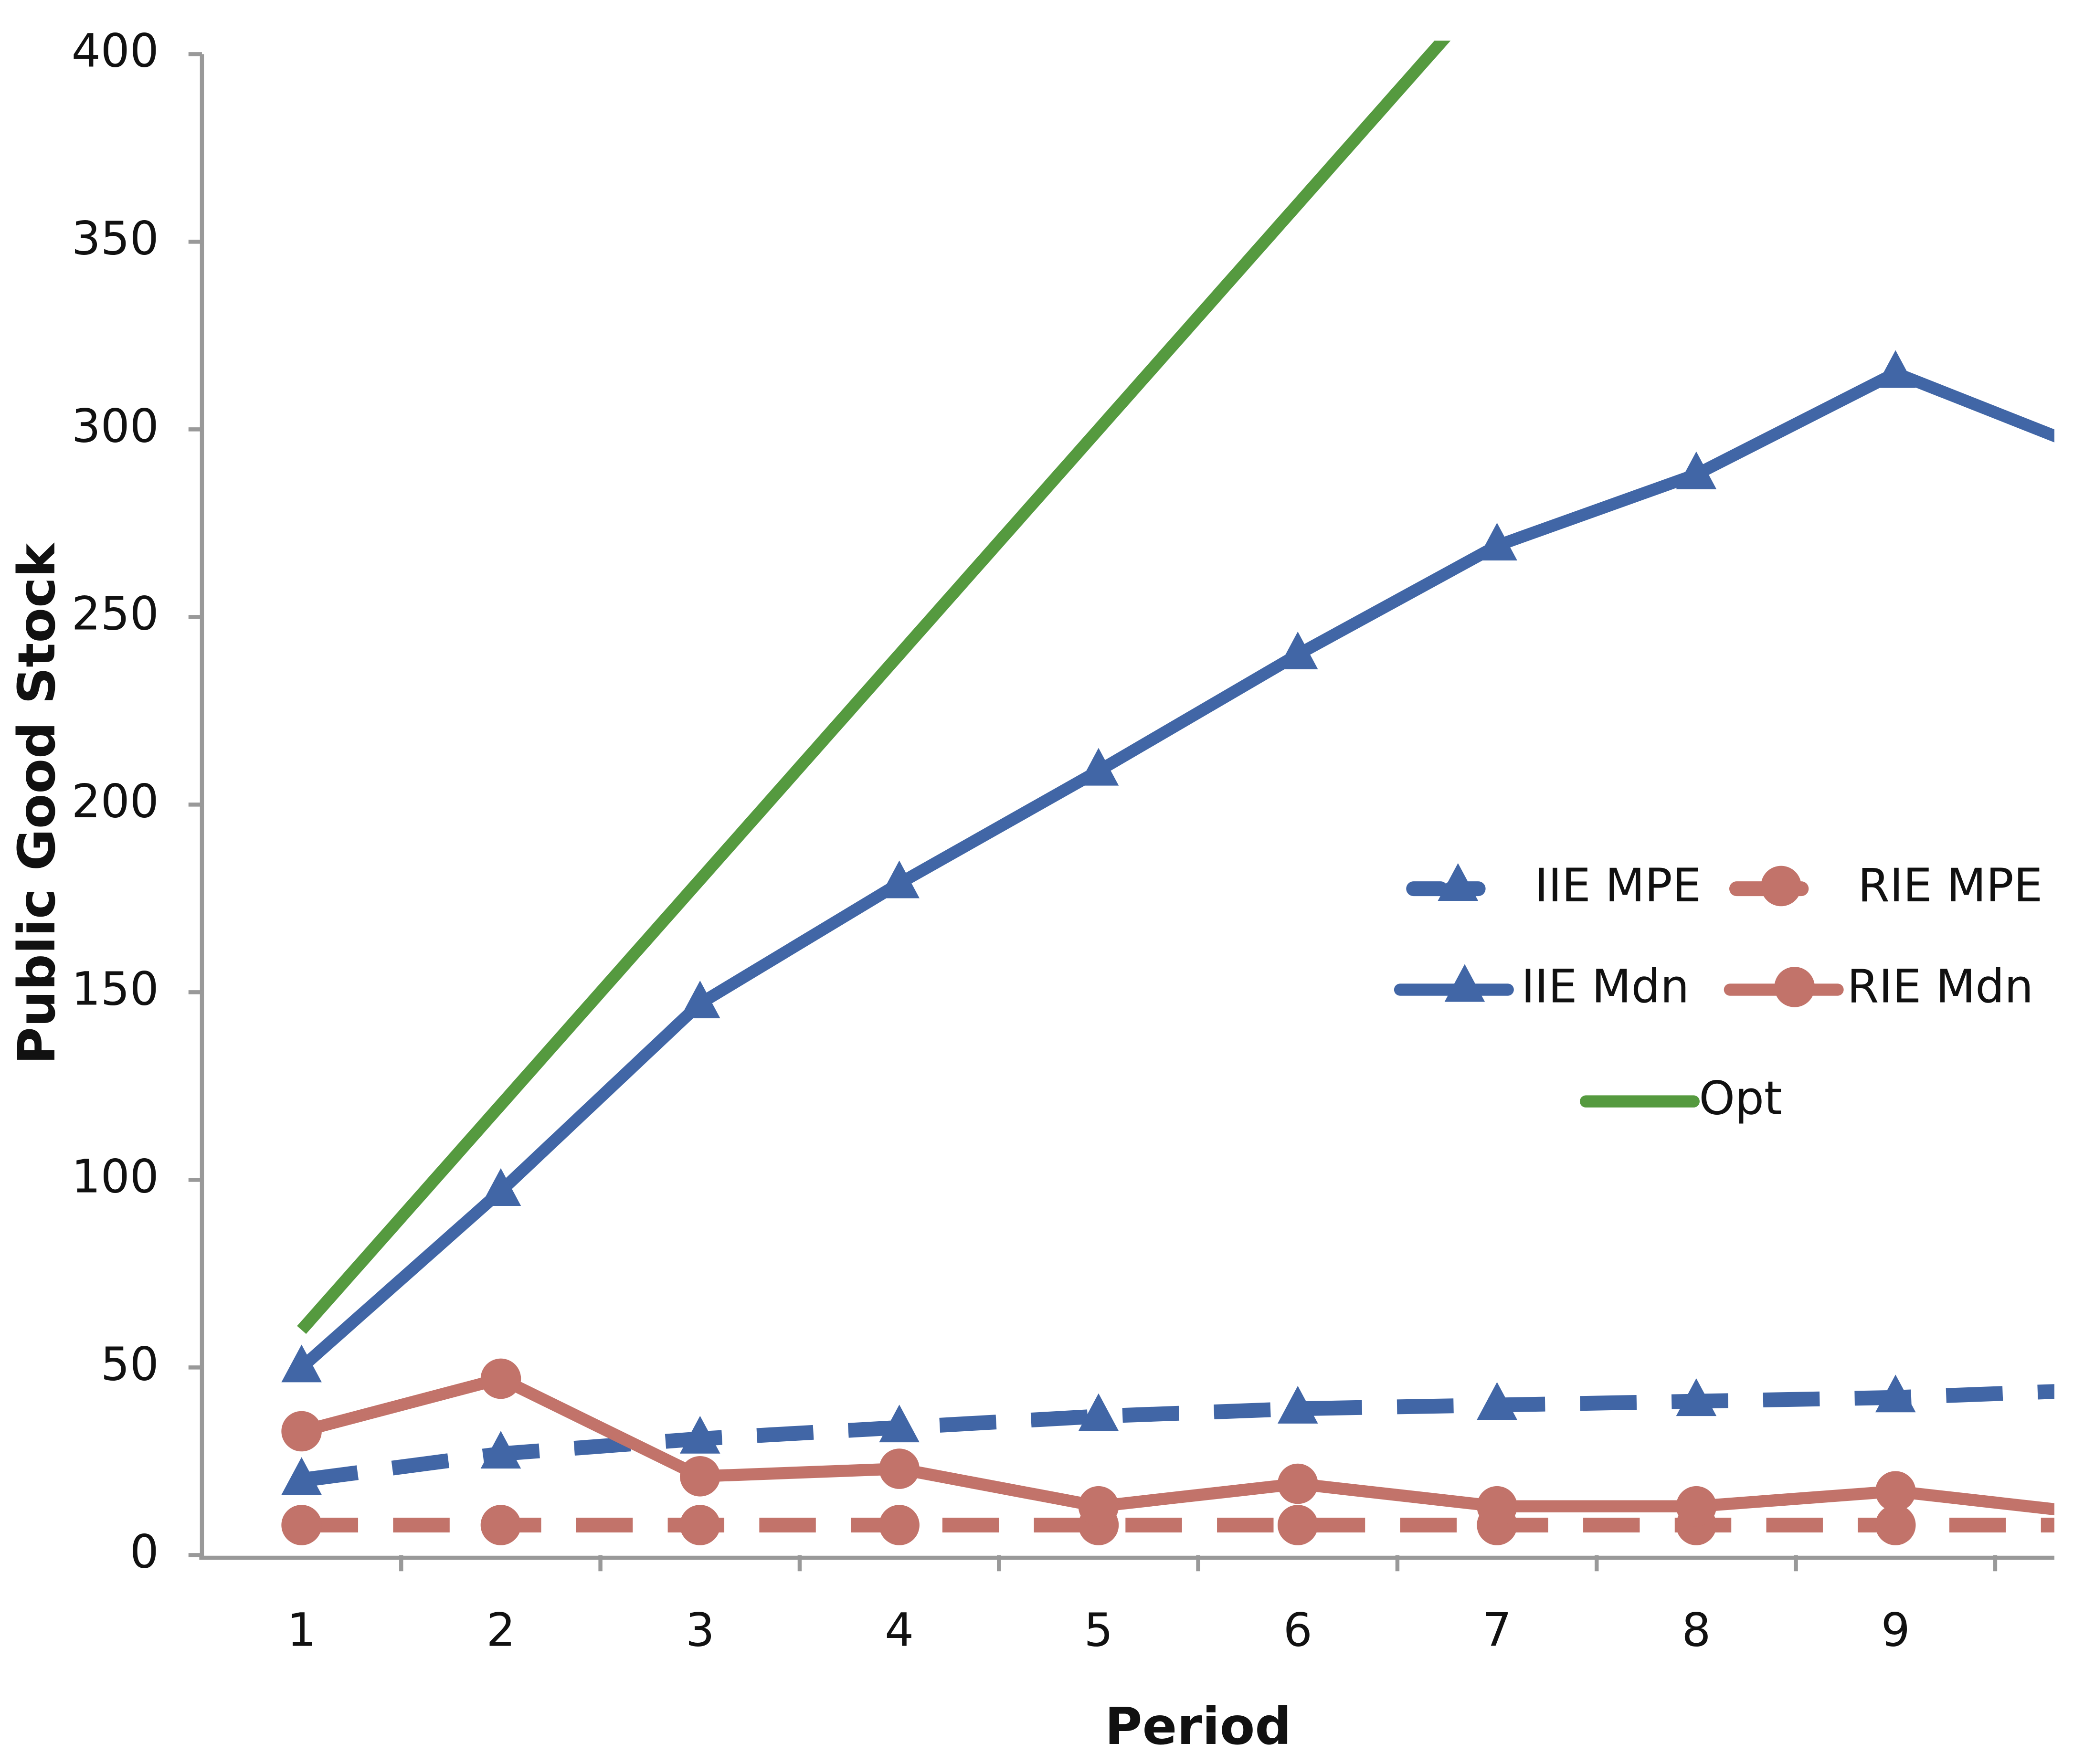  I want to click on legend-label: Opt, so click(1740, 1098).